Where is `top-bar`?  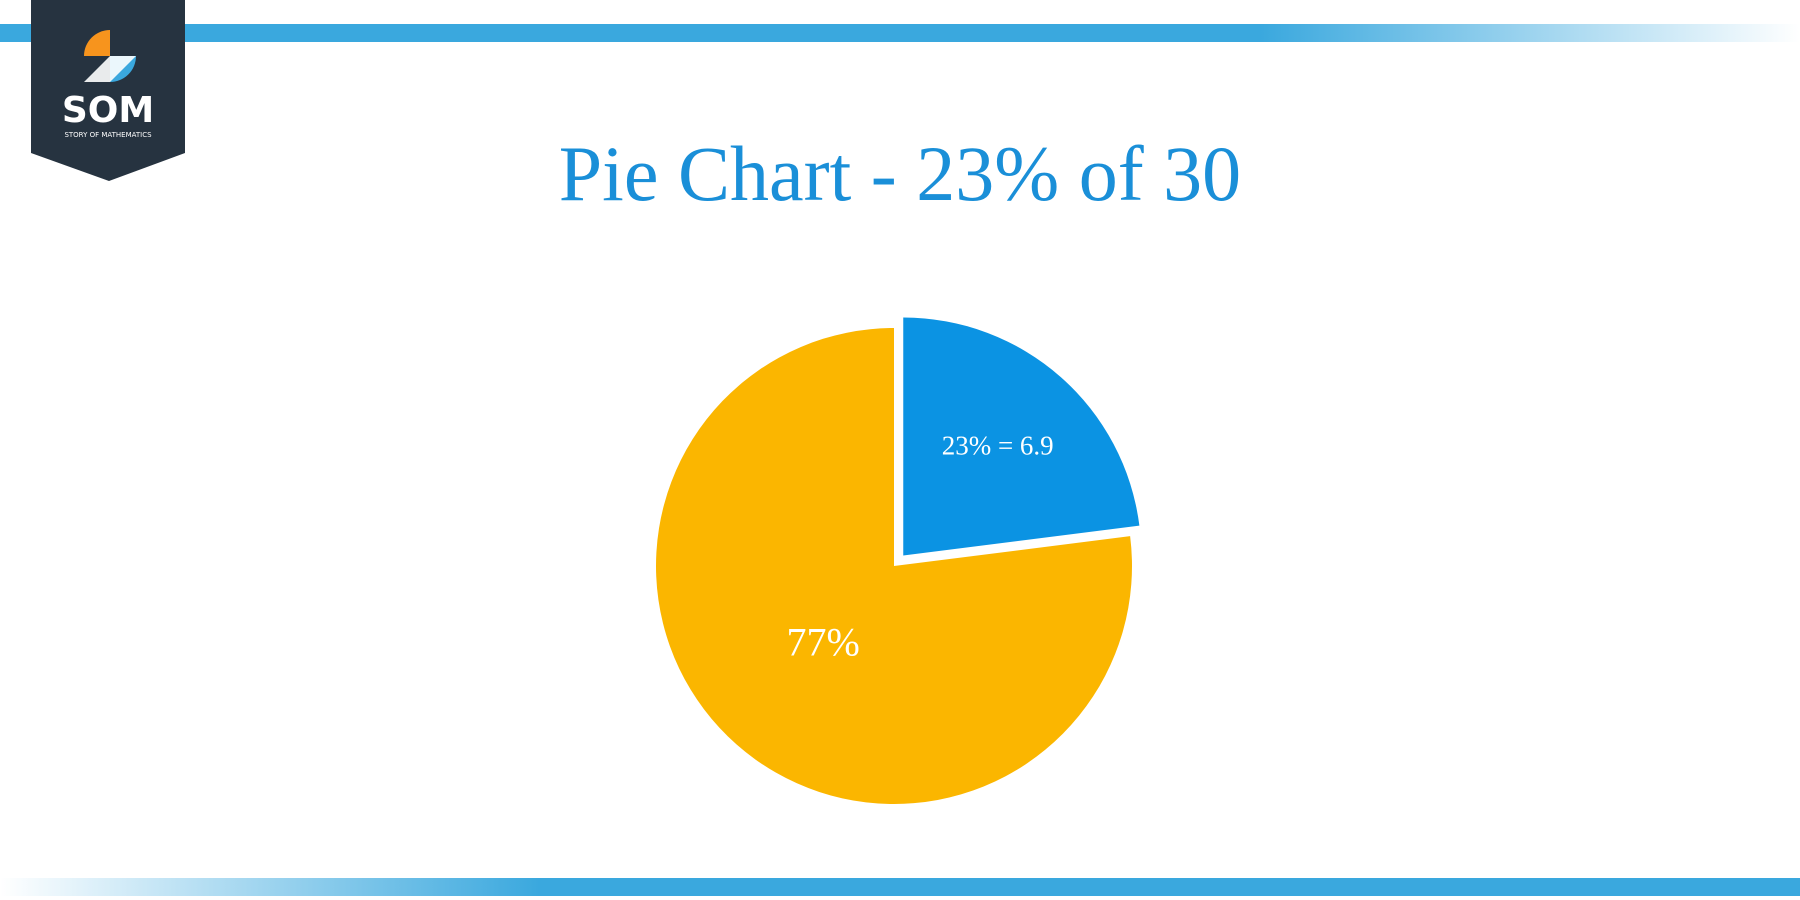
top-bar is located at coordinates (900, 33).